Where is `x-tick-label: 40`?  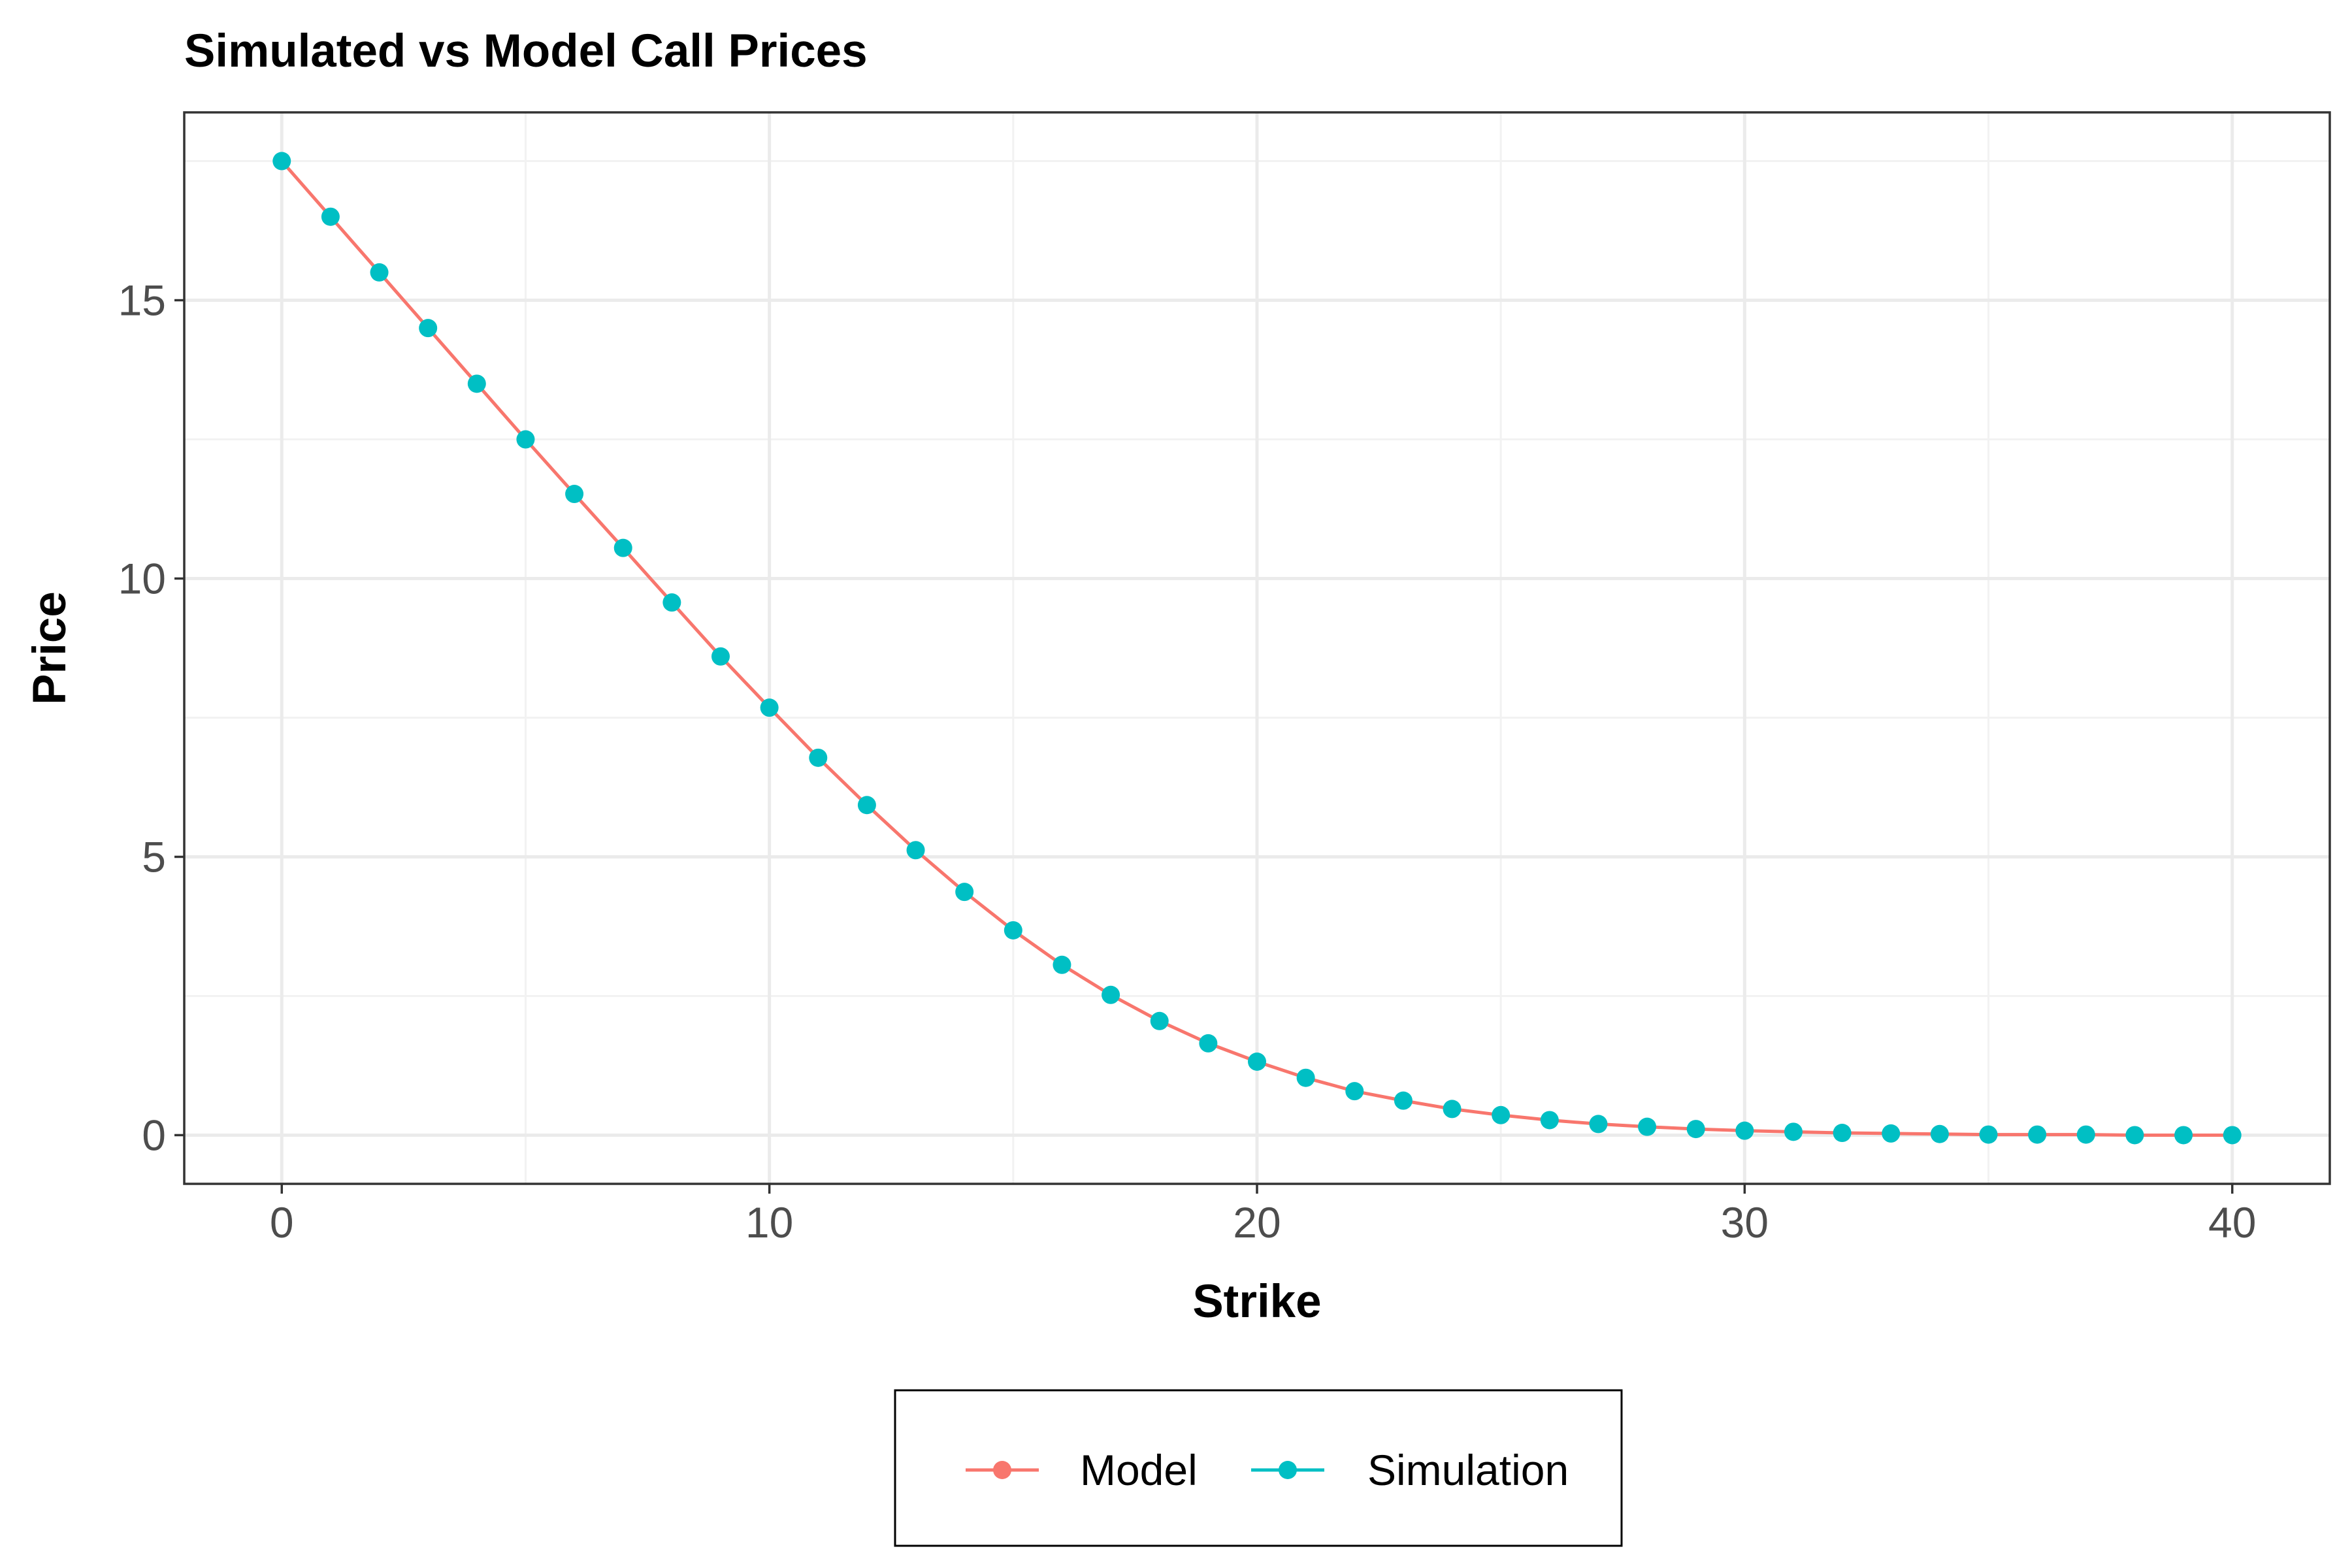
x-tick-label: 40 is located at coordinates (2232, 1222).